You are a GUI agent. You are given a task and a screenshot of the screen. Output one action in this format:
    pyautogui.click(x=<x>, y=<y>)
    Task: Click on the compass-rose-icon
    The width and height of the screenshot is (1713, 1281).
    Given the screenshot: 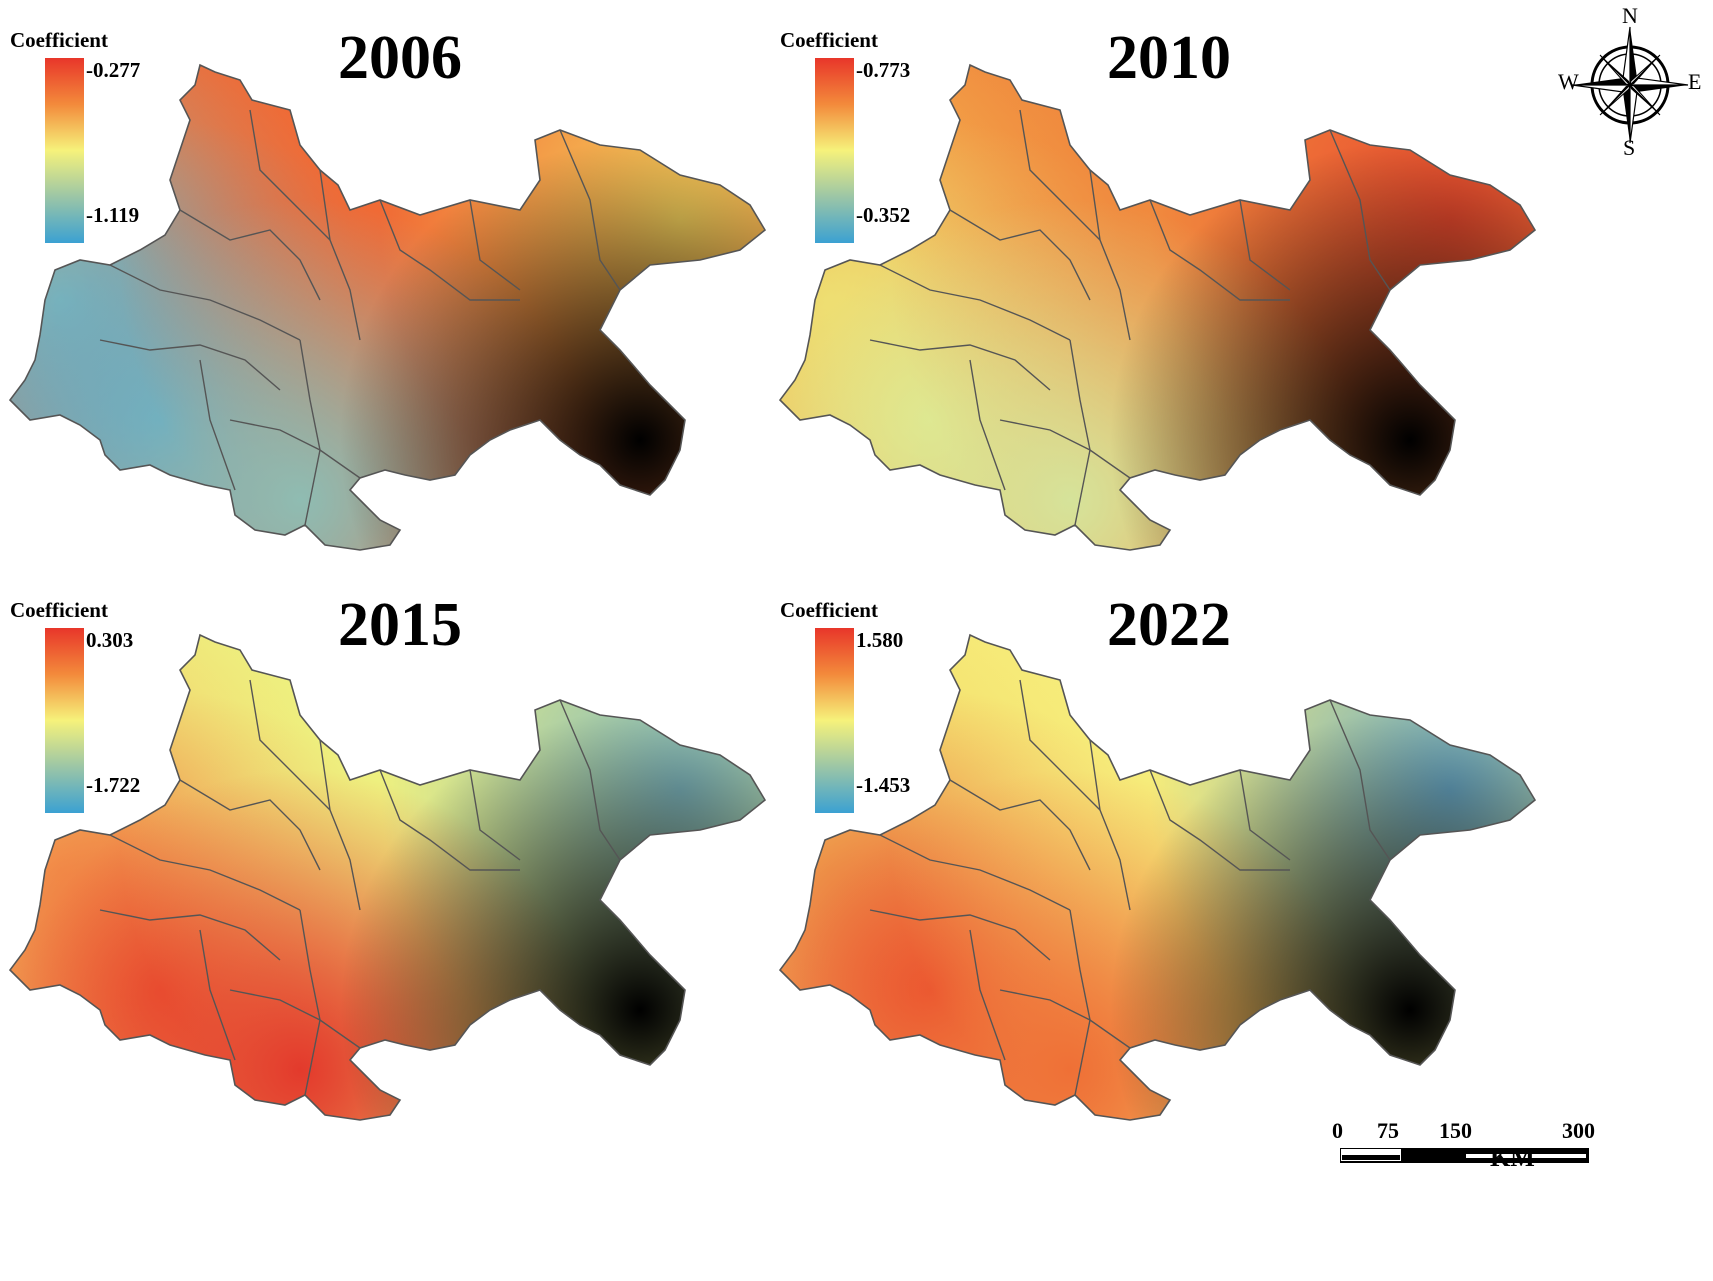 What is the action you would take?
    pyautogui.click(x=1630, y=85)
    